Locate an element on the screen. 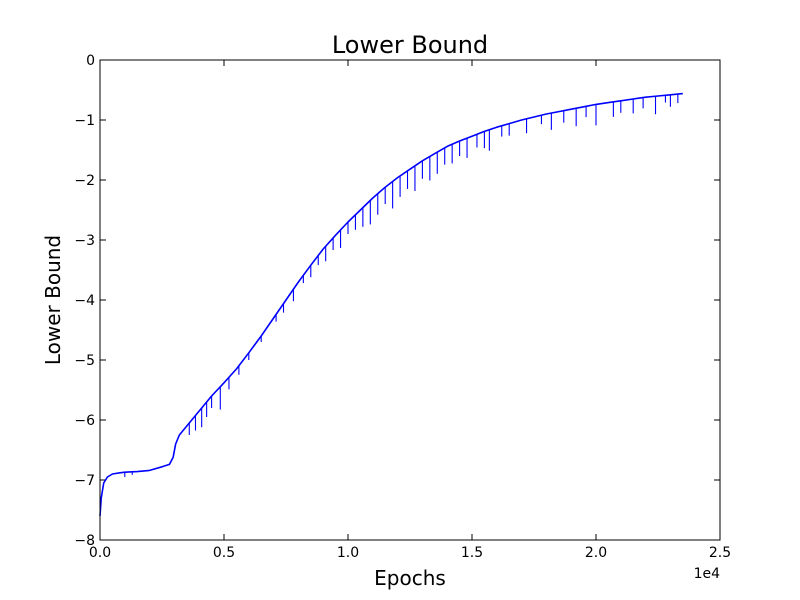 The height and width of the screenshot is (600, 800). x-tick-label: 0.0 is located at coordinates (100, 553).